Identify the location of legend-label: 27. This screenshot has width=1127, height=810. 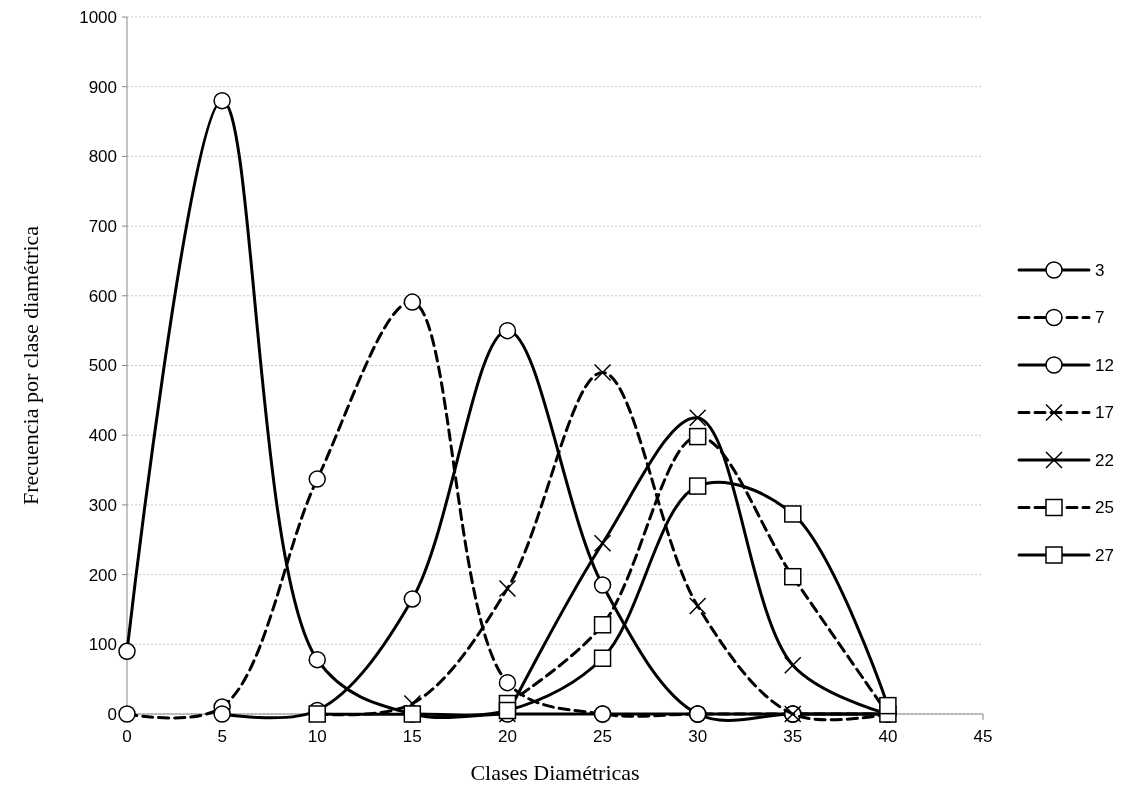
(1104, 555).